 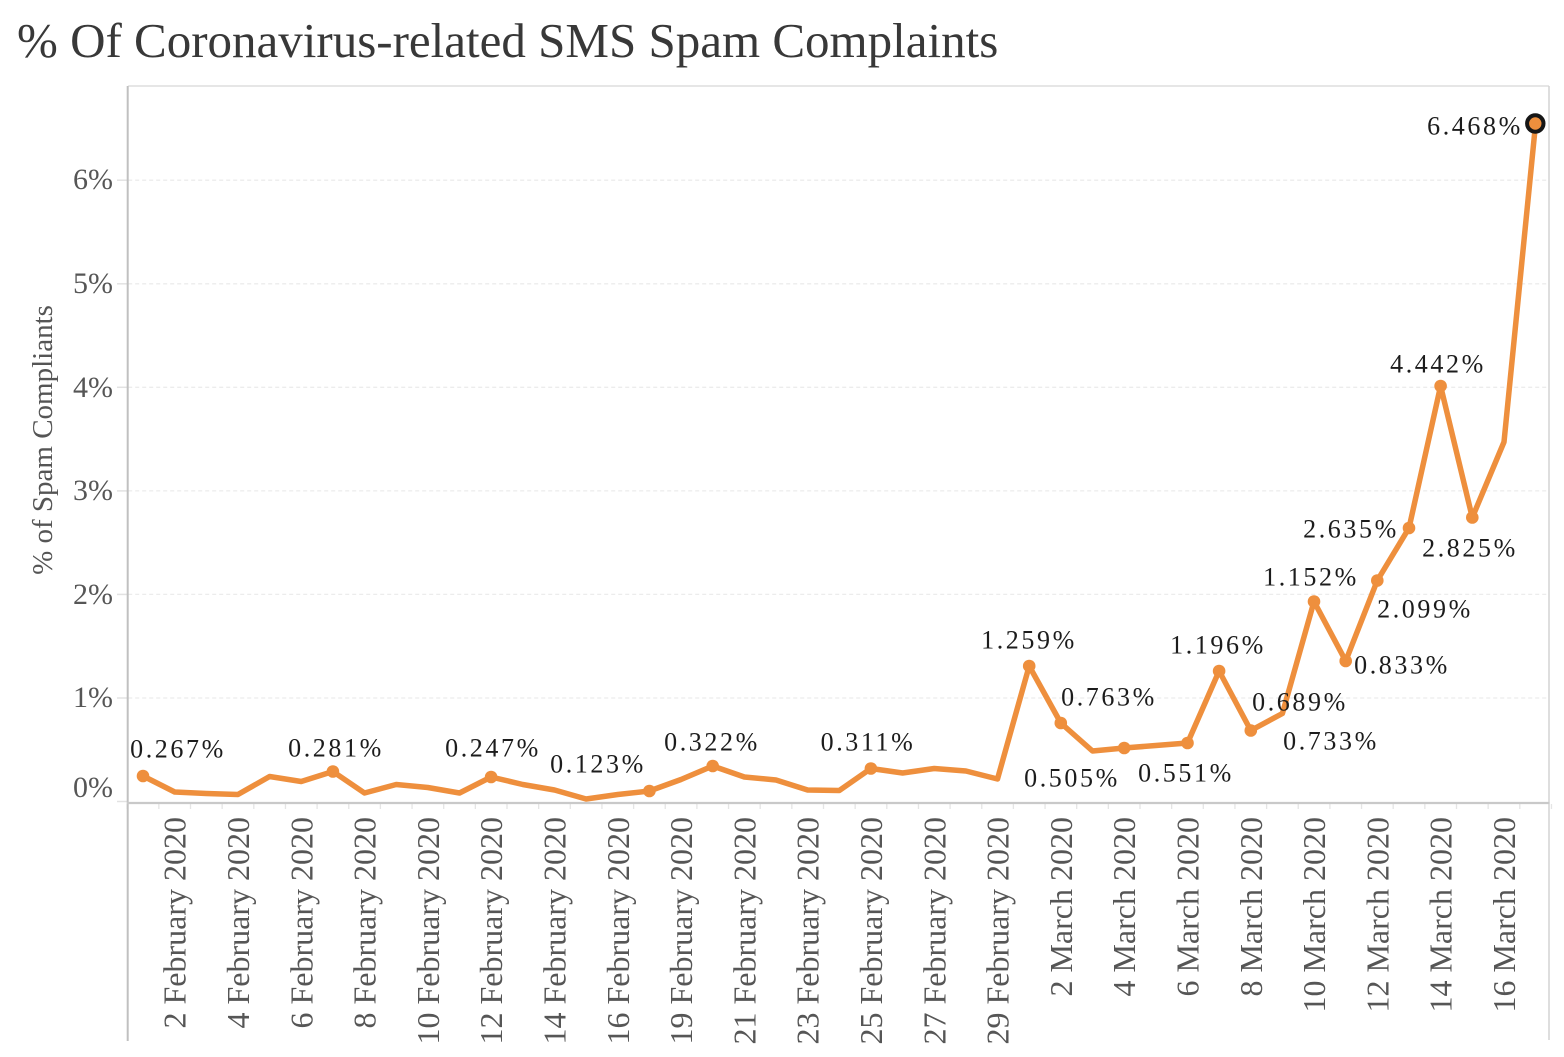 What do you see at coordinates (1402, 665) in the screenshot?
I see `svg-text: 0.833%` at bounding box center [1402, 665].